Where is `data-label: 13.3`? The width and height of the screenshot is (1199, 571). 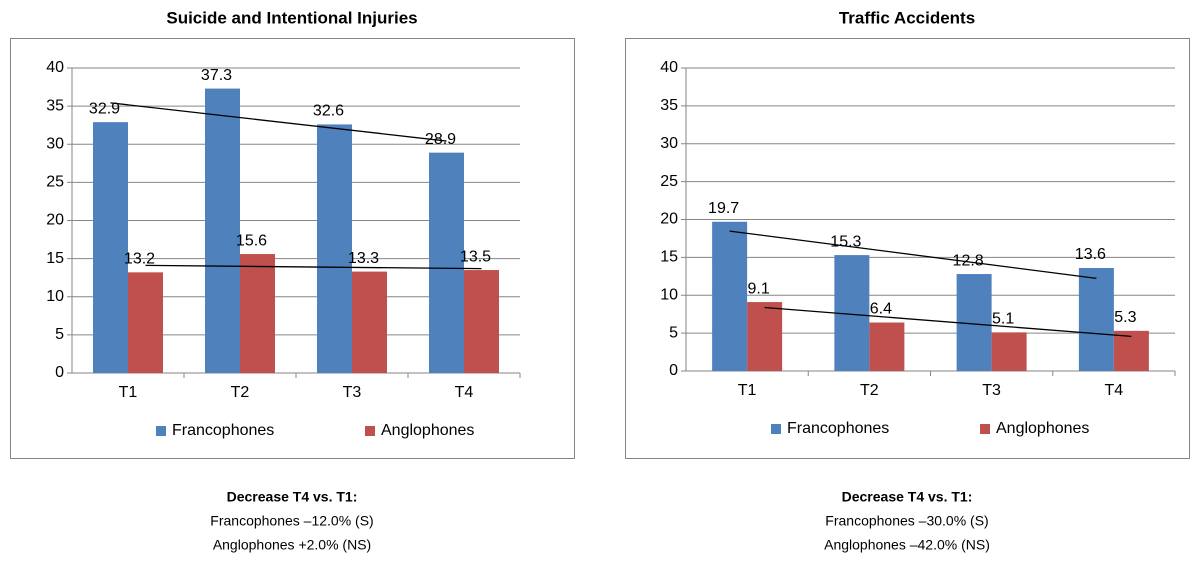 data-label: 13.3 is located at coordinates (363, 258).